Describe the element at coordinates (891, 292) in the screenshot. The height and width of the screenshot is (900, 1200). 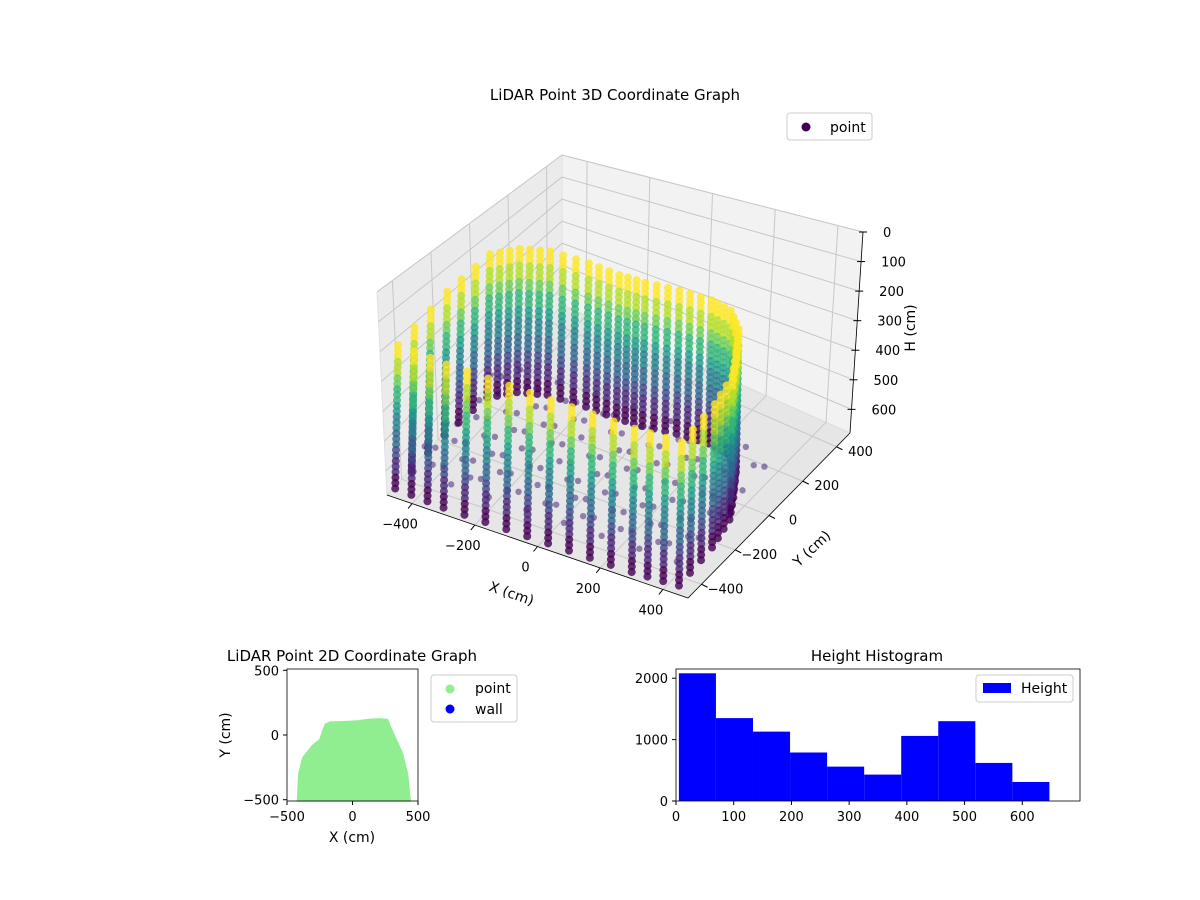
I see `z-tick-label: 200` at that location.